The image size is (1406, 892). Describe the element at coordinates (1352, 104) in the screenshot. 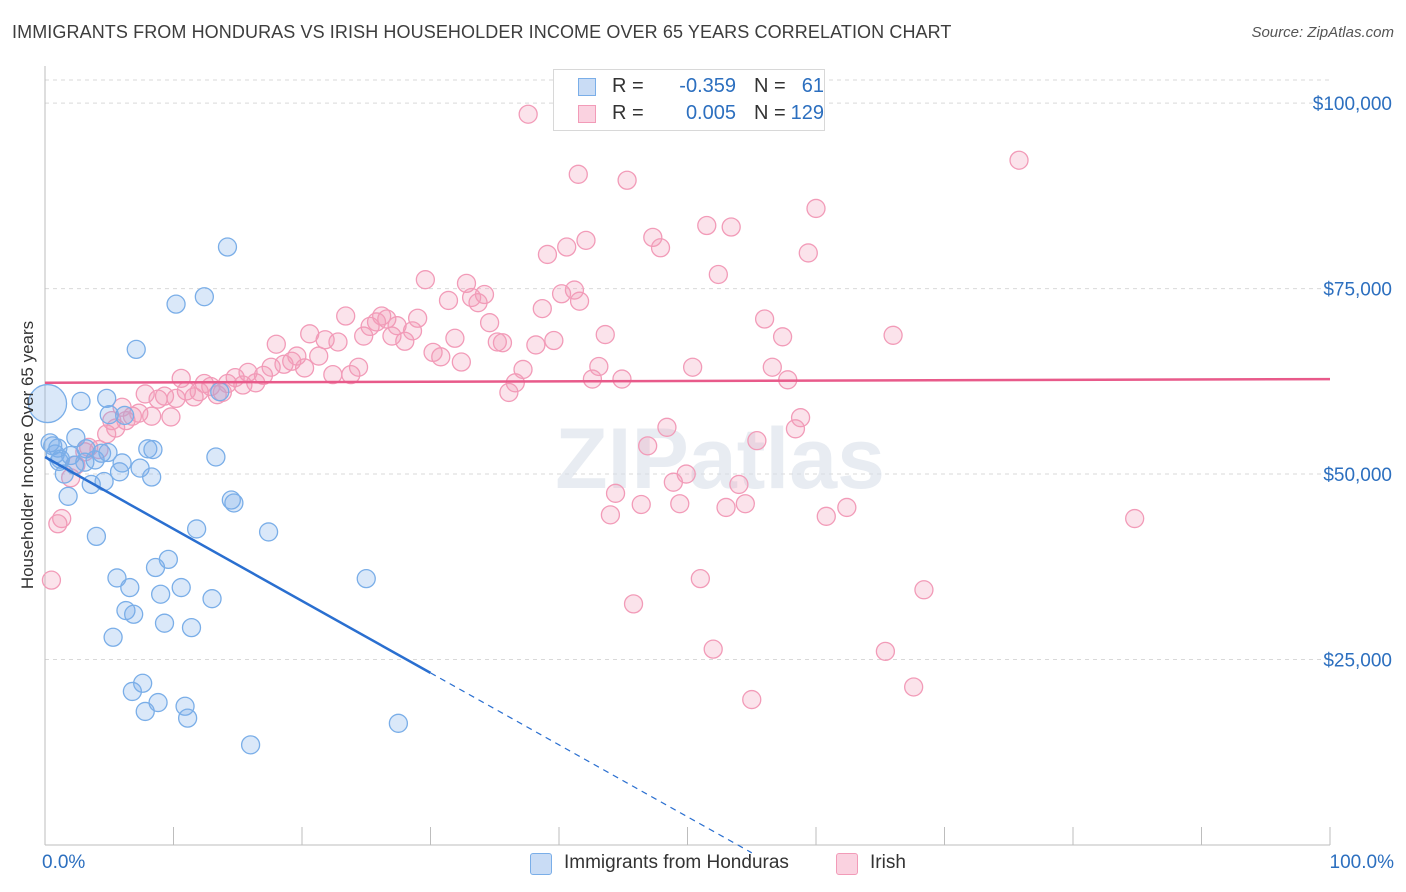

I see `y-tick-label: $100,000` at that location.